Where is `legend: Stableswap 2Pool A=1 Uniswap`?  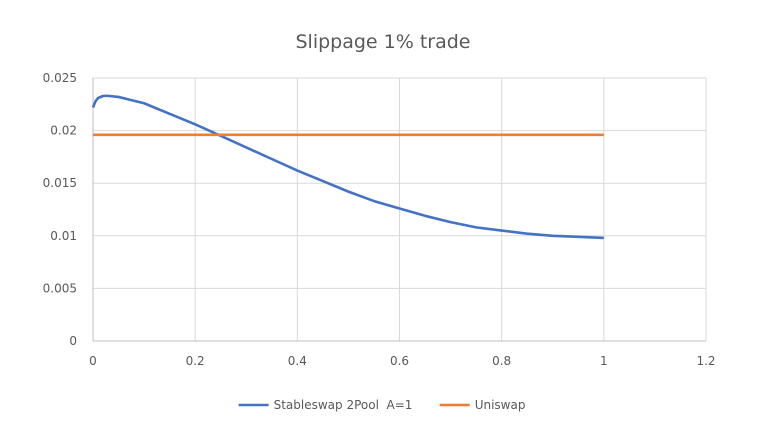
legend: Stableswap 2Pool A=1 Uniswap is located at coordinates (382, 405).